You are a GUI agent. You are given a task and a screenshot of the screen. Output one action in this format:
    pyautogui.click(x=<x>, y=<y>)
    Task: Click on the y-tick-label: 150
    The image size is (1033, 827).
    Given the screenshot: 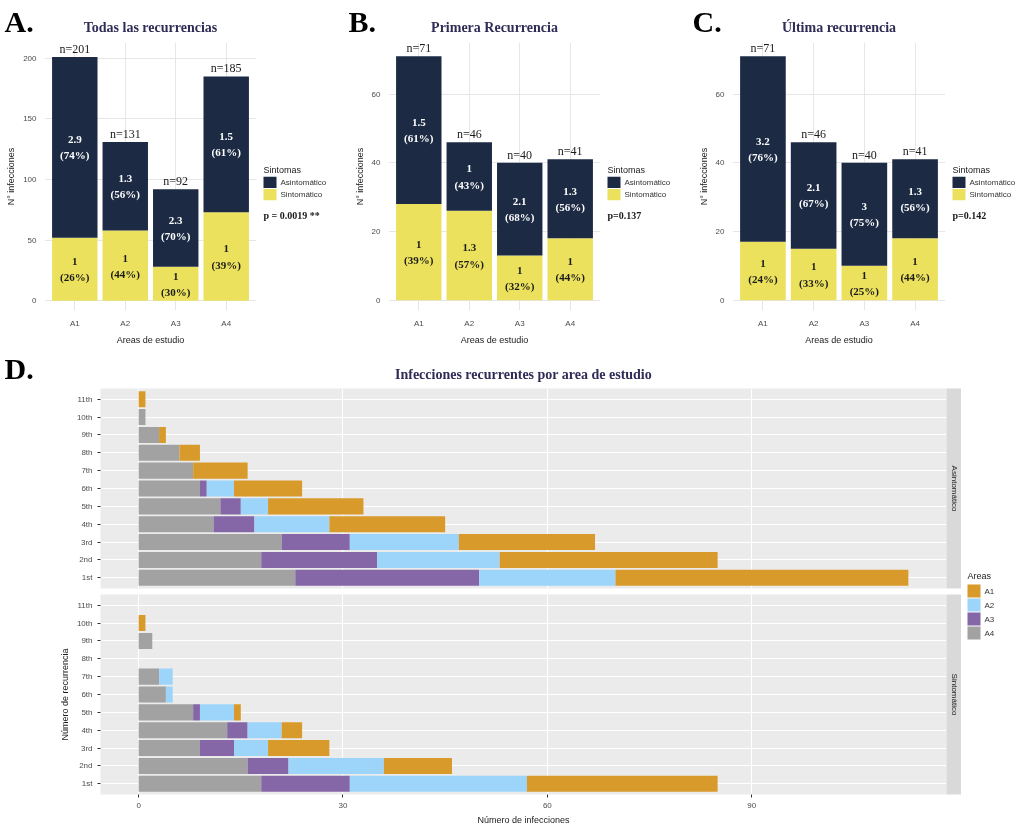 What is the action you would take?
    pyautogui.click(x=30, y=119)
    